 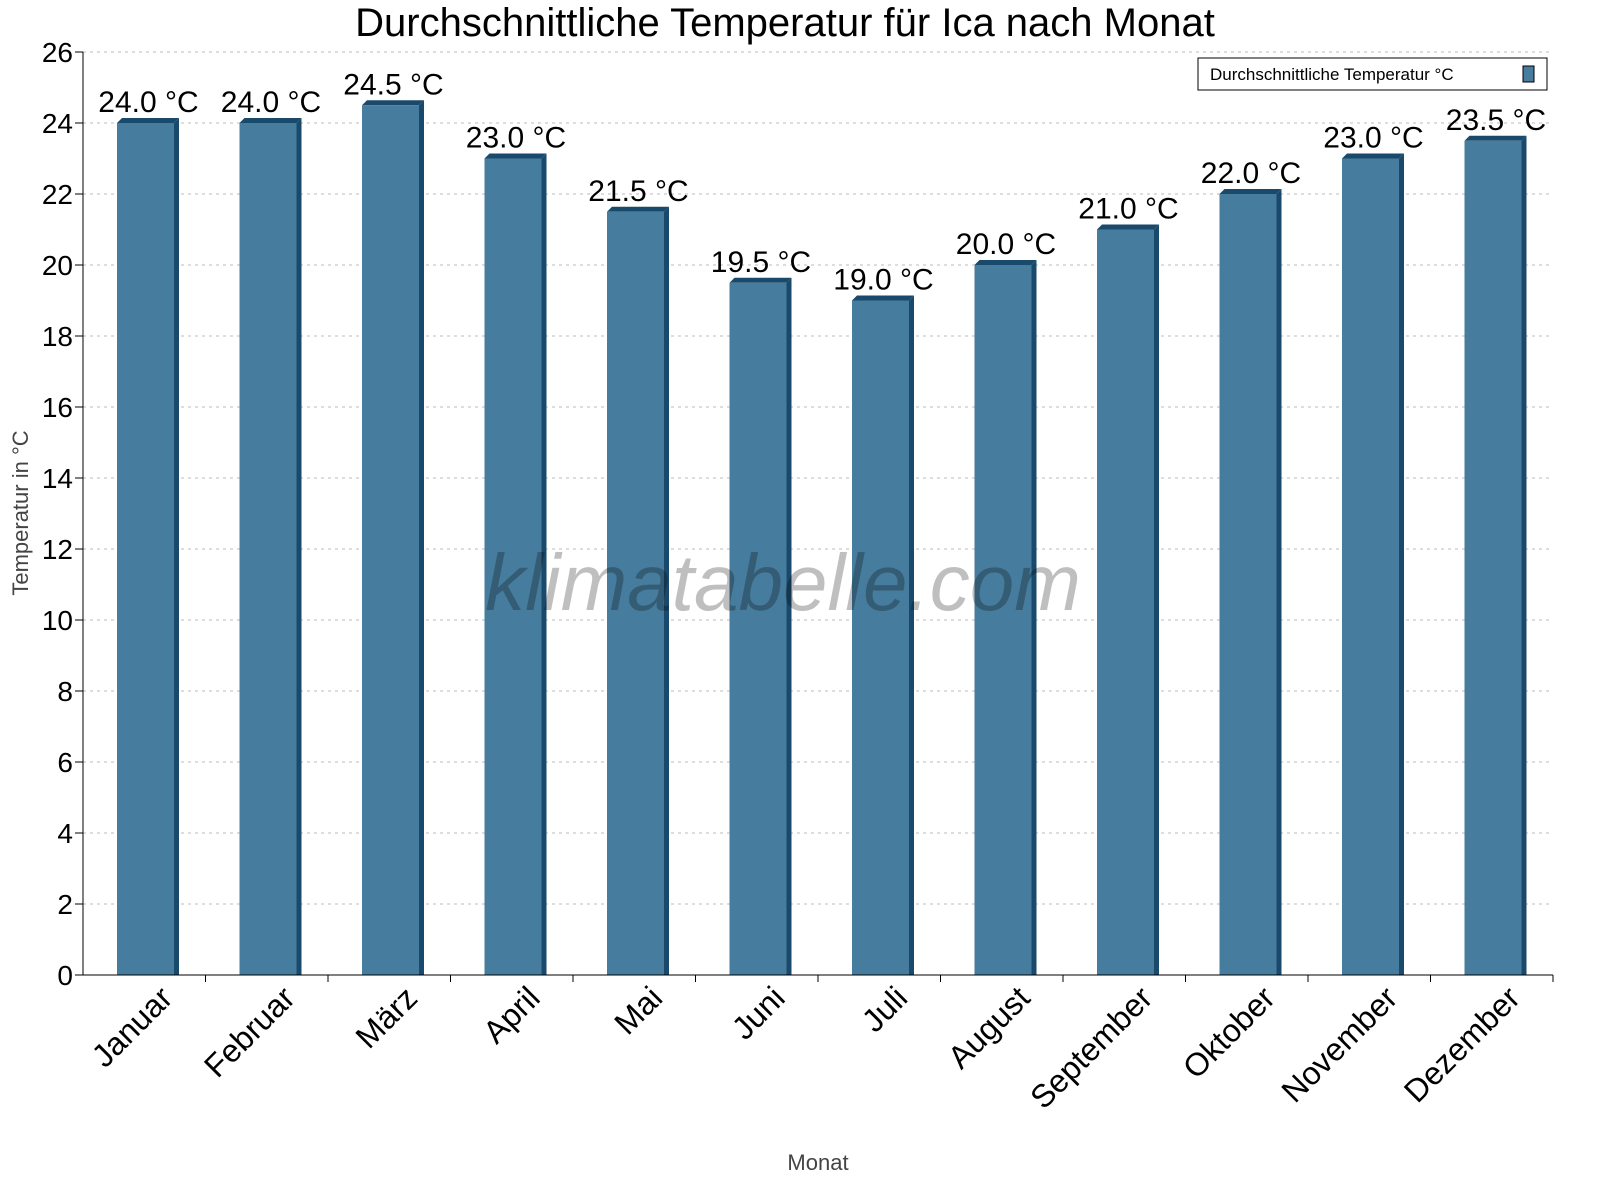 What do you see at coordinates (65, 833) in the screenshot?
I see `y-tick-label: 4` at bounding box center [65, 833].